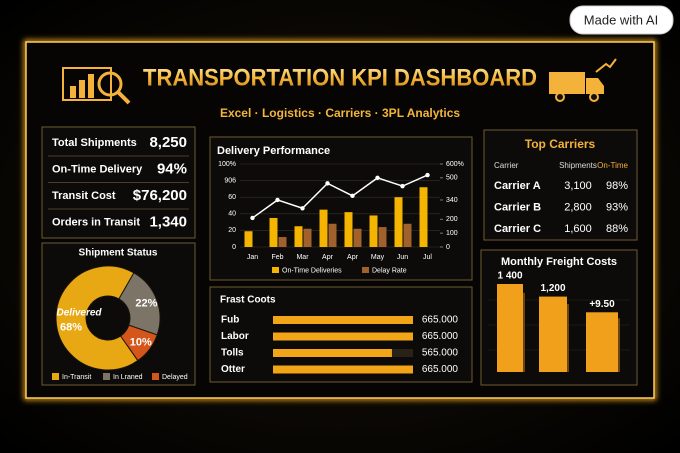  What do you see at coordinates (230, 320) in the screenshot?
I see `category-label: Fub` at bounding box center [230, 320].